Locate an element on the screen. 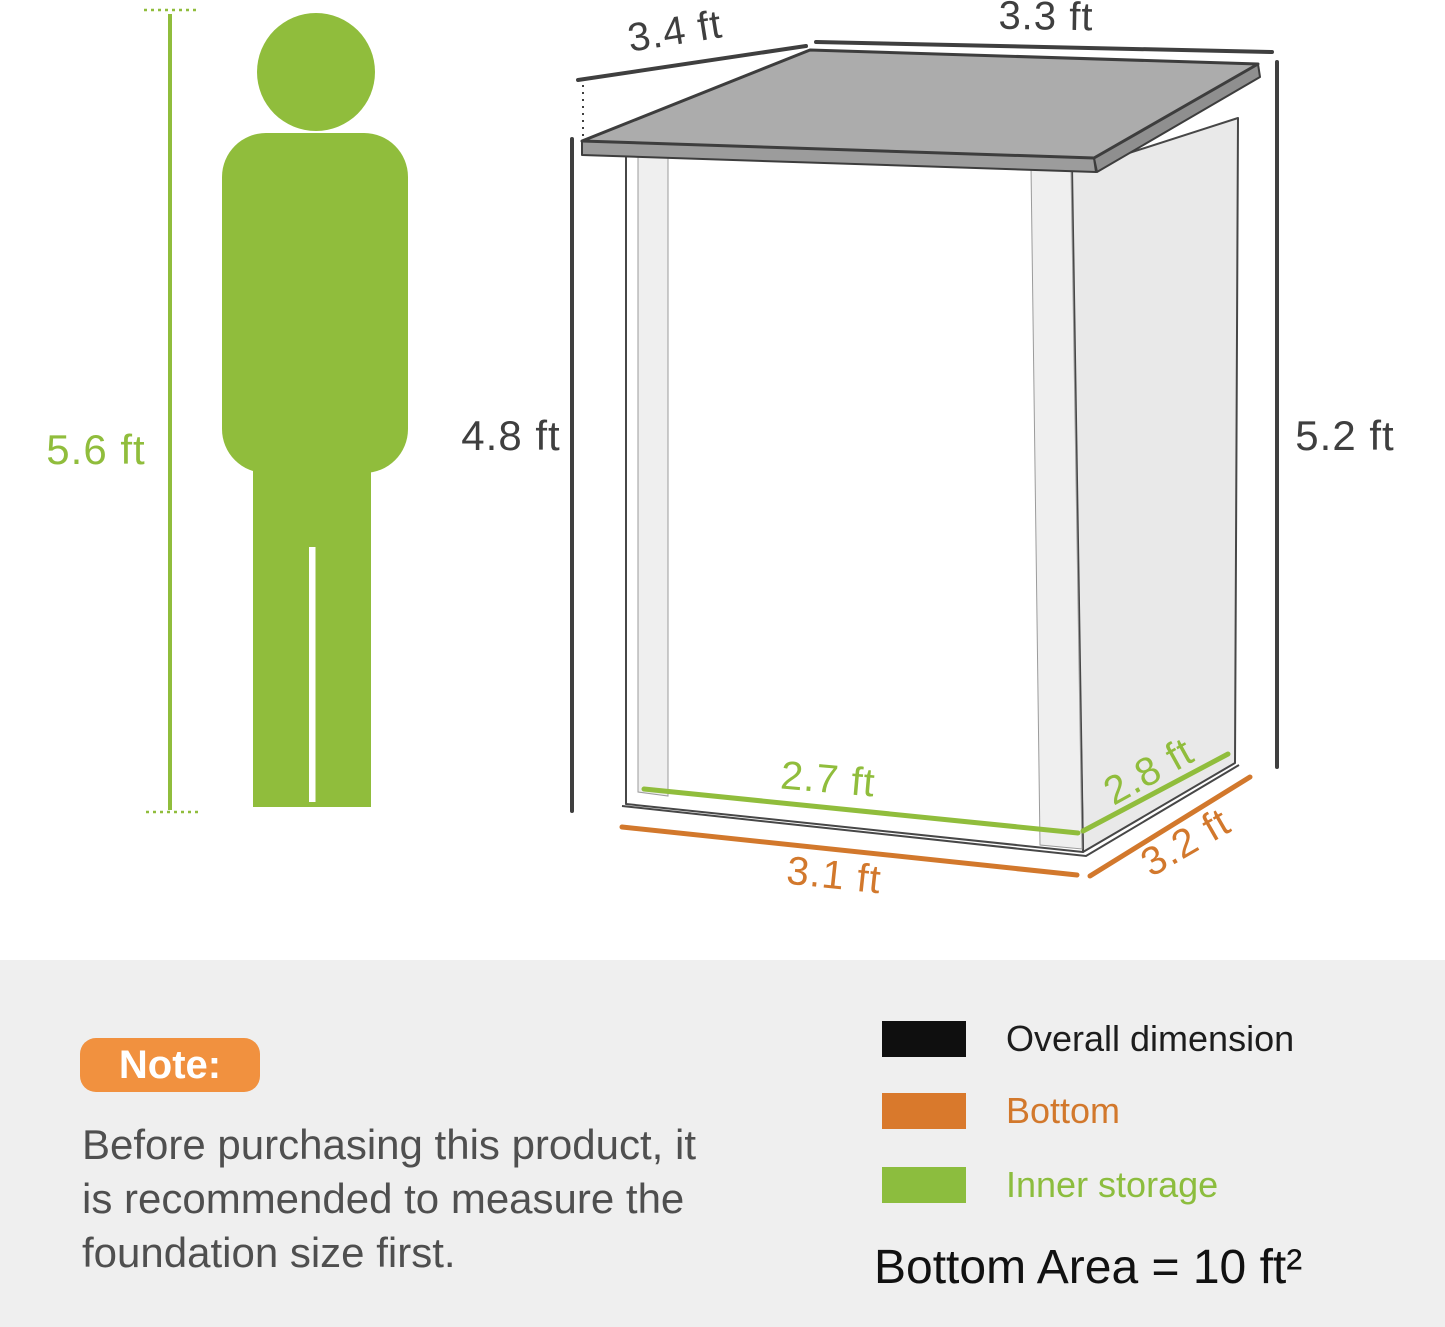 The width and height of the screenshot is (1445, 1327). legend-label-bottom: Bottom is located at coordinates (1063, 1110).